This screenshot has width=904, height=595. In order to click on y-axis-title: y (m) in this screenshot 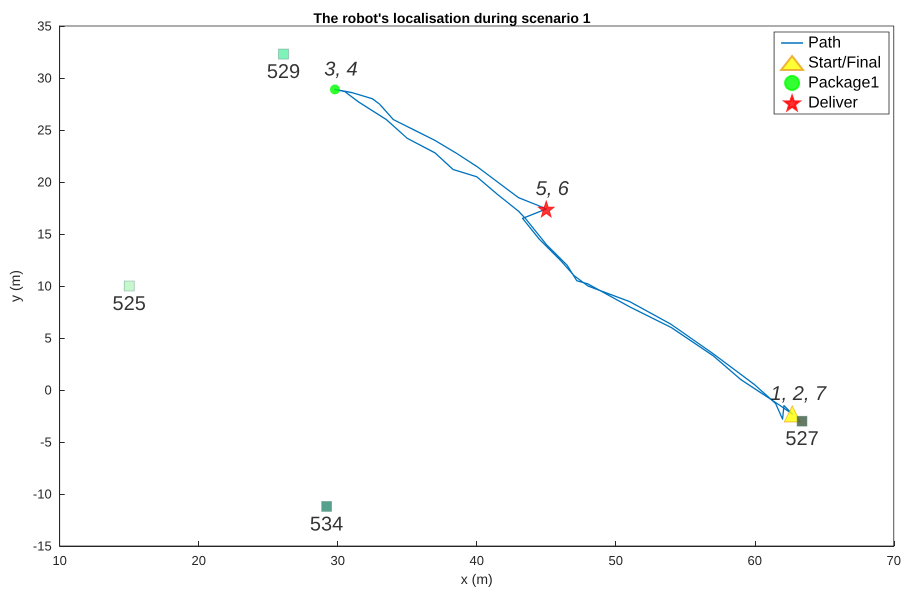, I will do `click(15, 286)`.